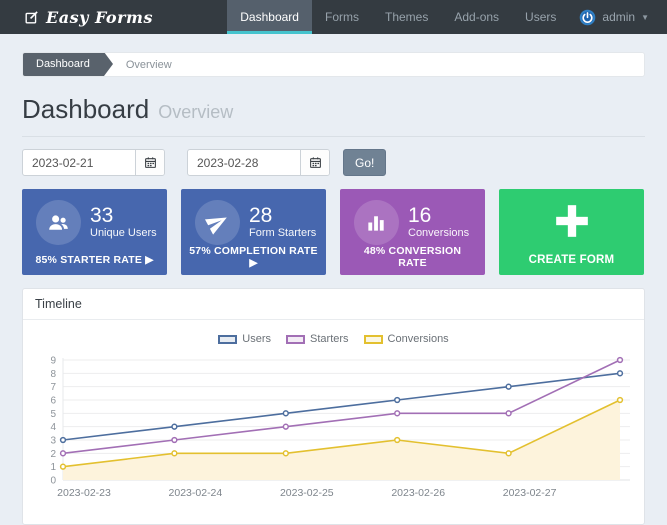  What do you see at coordinates (418, 493) in the screenshot?
I see `svg-text: 2023-02-26` at bounding box center [418, 493].